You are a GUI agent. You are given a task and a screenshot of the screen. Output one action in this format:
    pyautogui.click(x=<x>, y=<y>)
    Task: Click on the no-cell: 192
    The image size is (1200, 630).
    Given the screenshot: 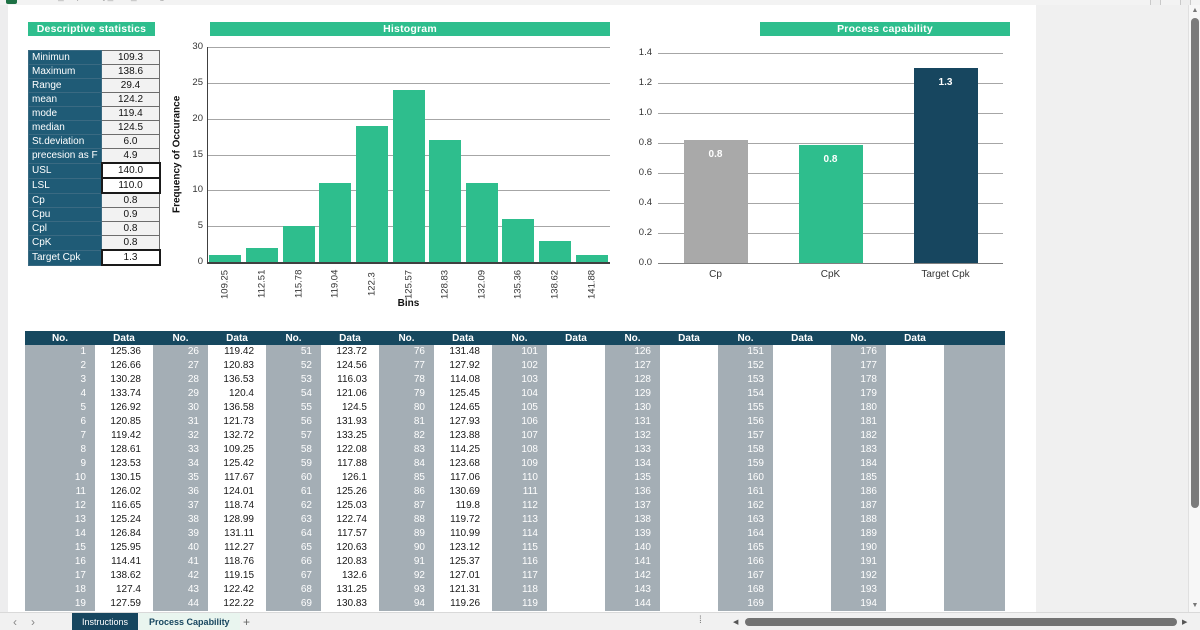 What is the action you would take?
    pyautogui.click(x=858, y=576)
    